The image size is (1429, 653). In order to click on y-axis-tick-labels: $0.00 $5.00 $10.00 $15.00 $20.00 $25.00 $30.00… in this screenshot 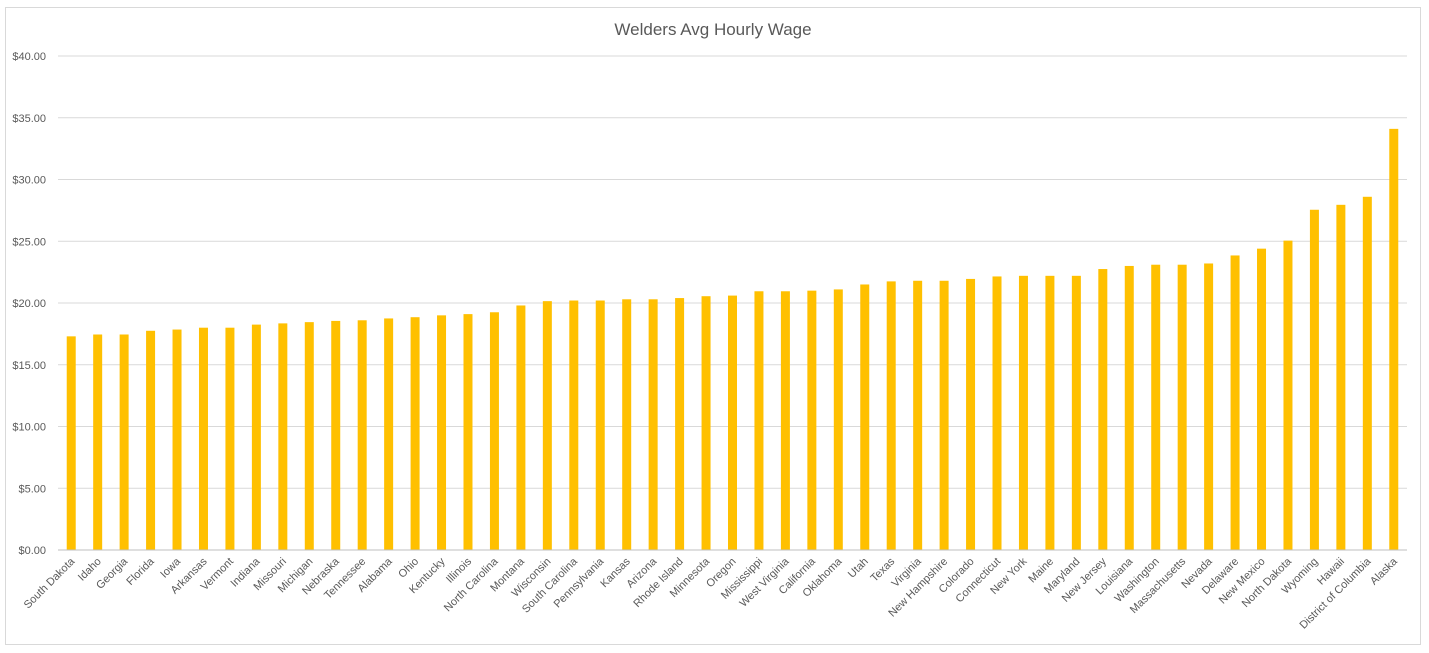, I will do `click(29, 304)`.